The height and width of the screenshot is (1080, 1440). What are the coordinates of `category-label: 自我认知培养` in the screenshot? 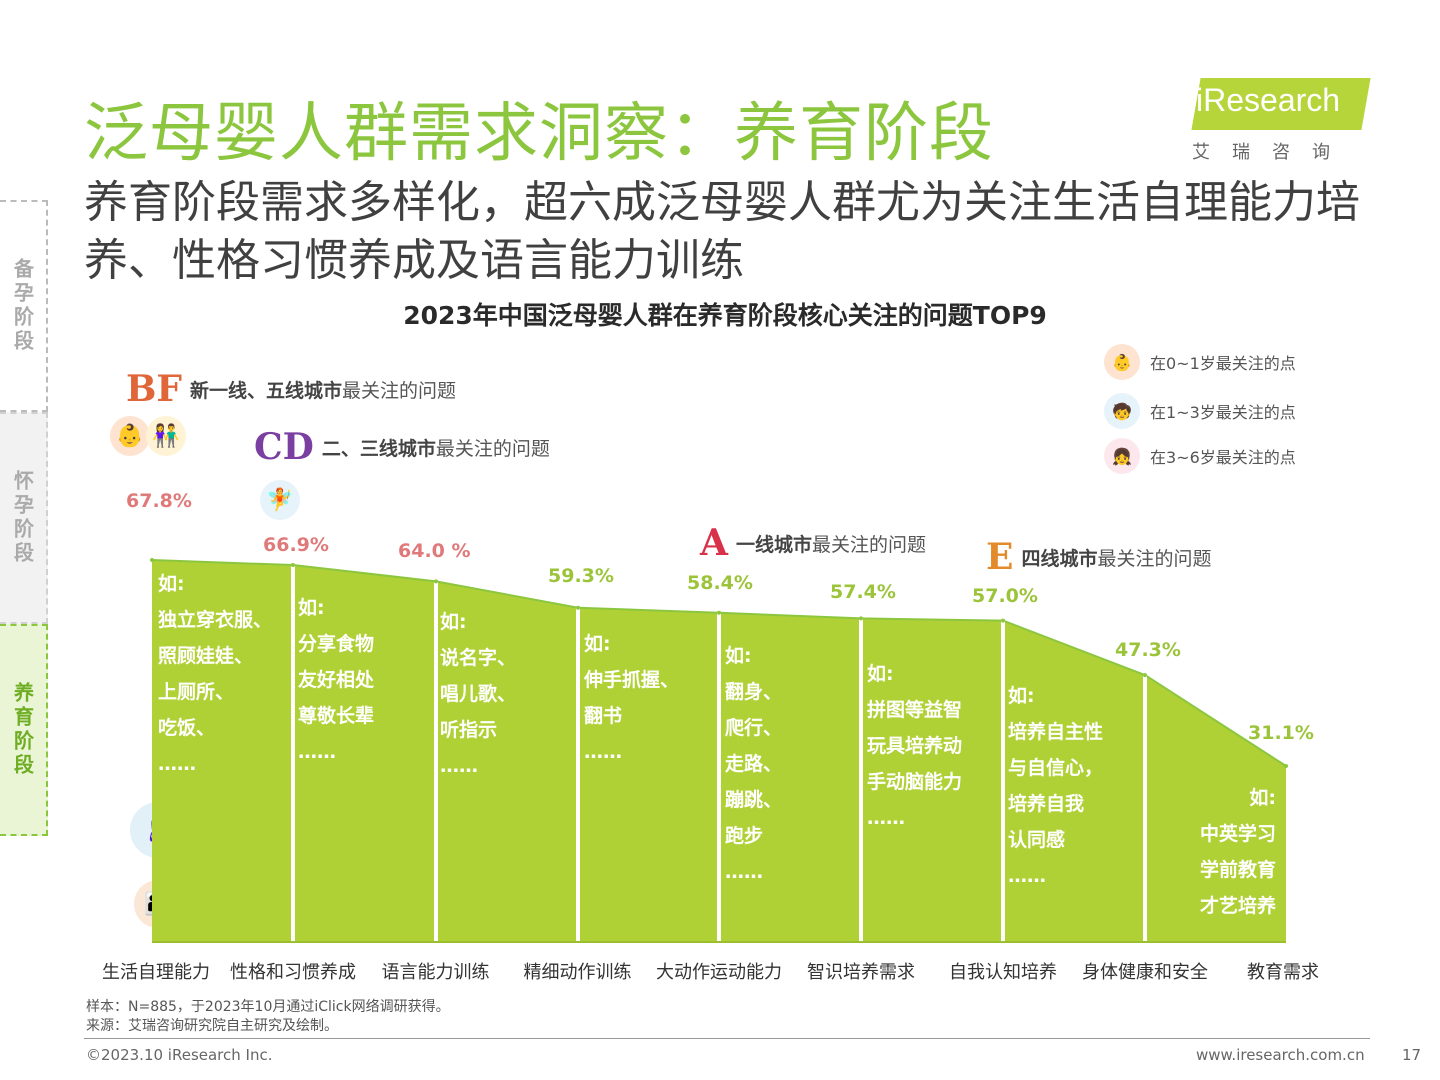 It's located at (1003, 972).